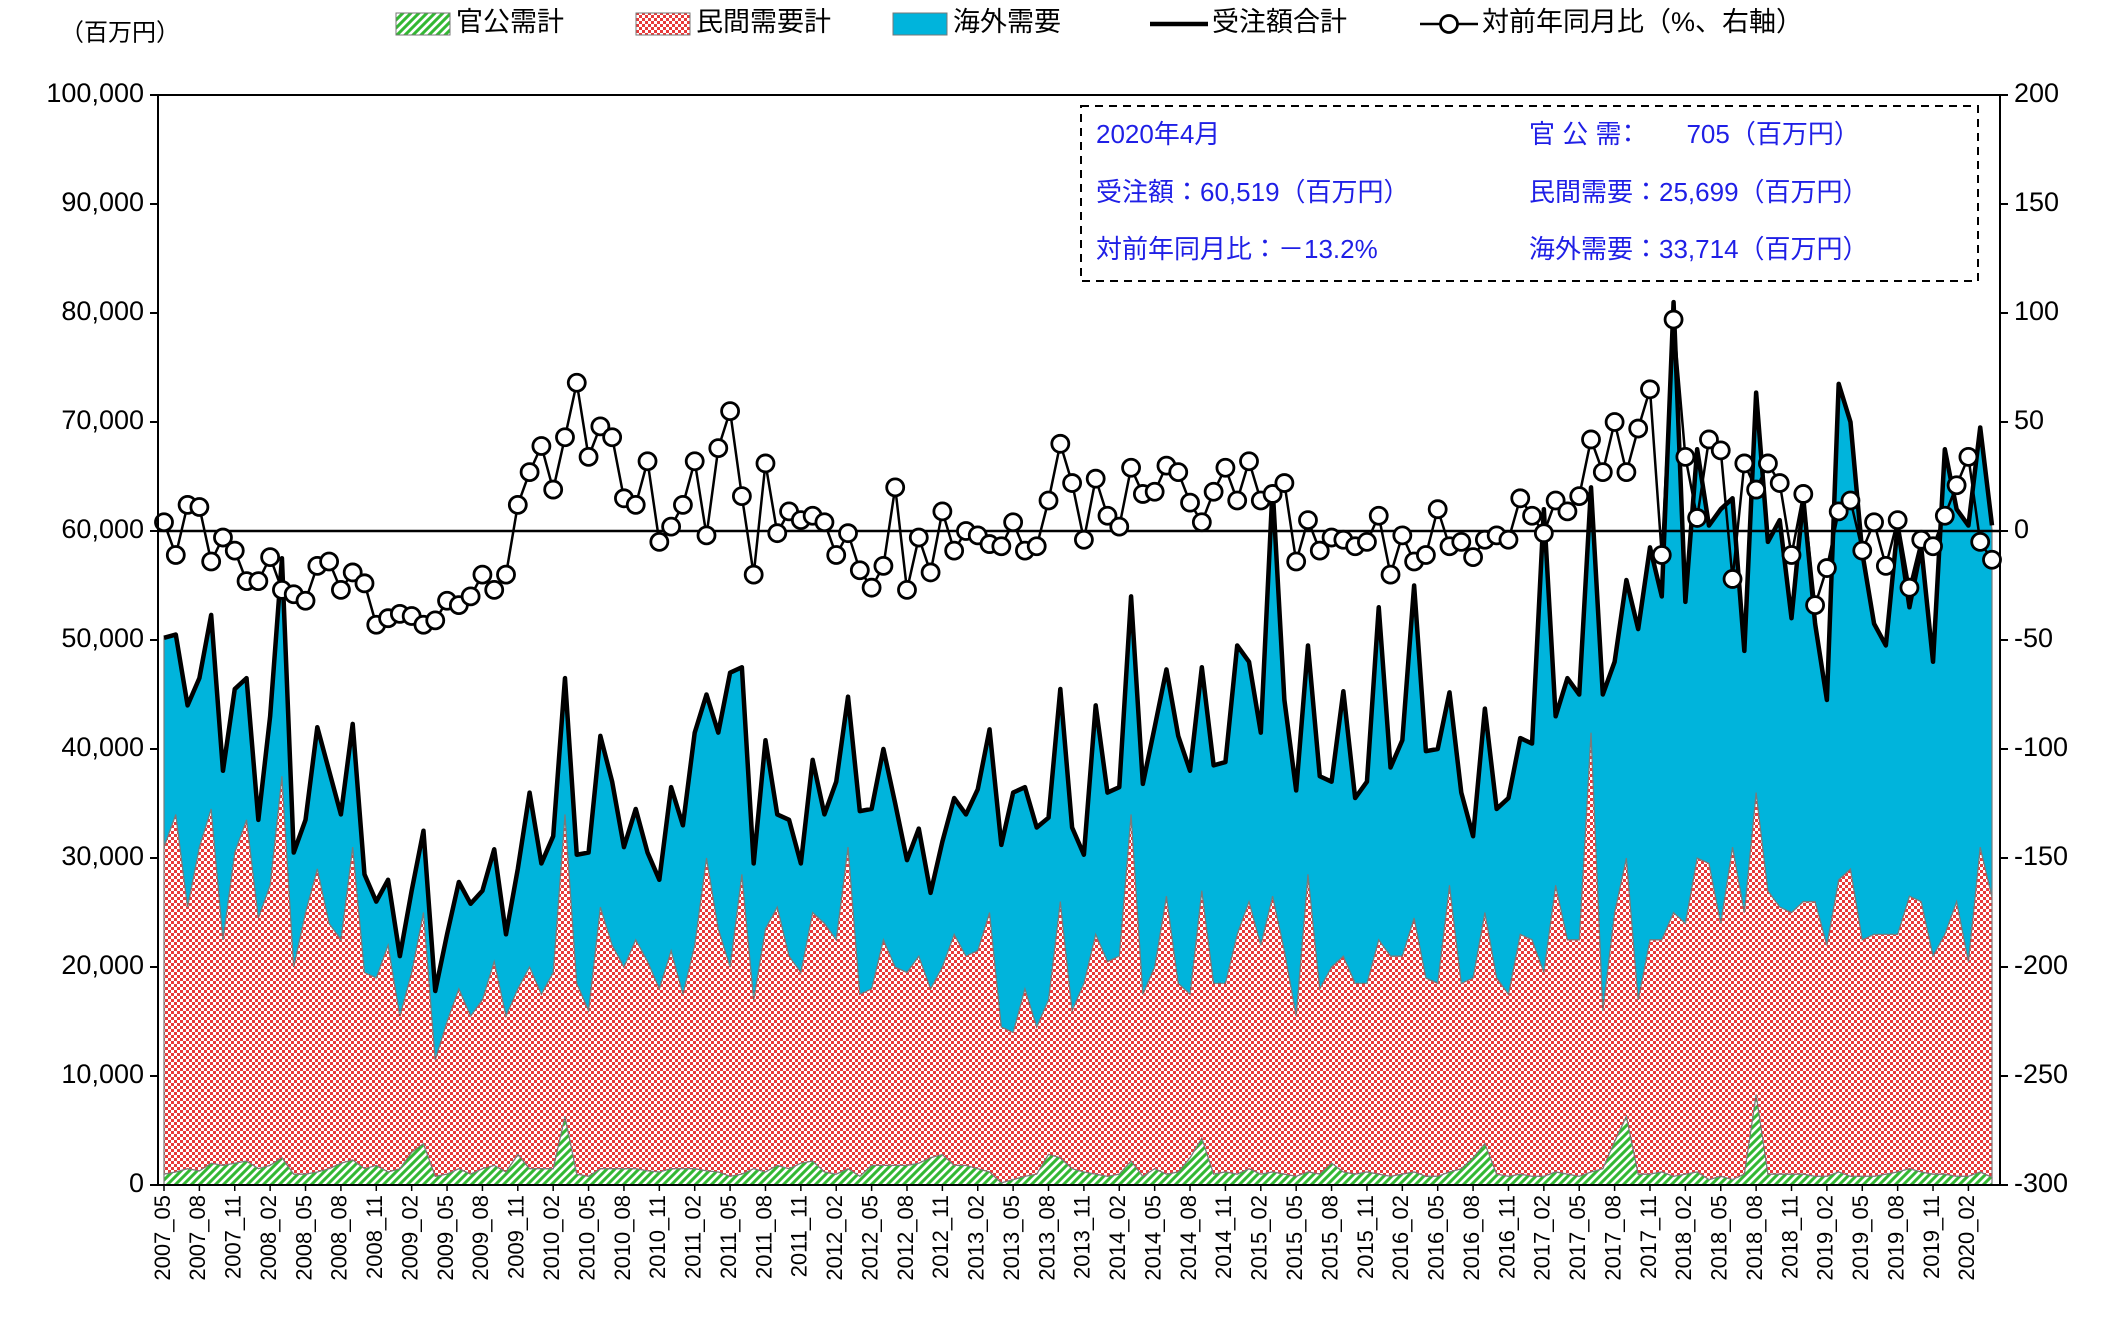 The width and height of the screenshot is (2111, 1335). What do you see at coordinates (339, 1238) in the screenshot?
I see `x-tick-label: 2008_08` at bounding box center [339, 1238].